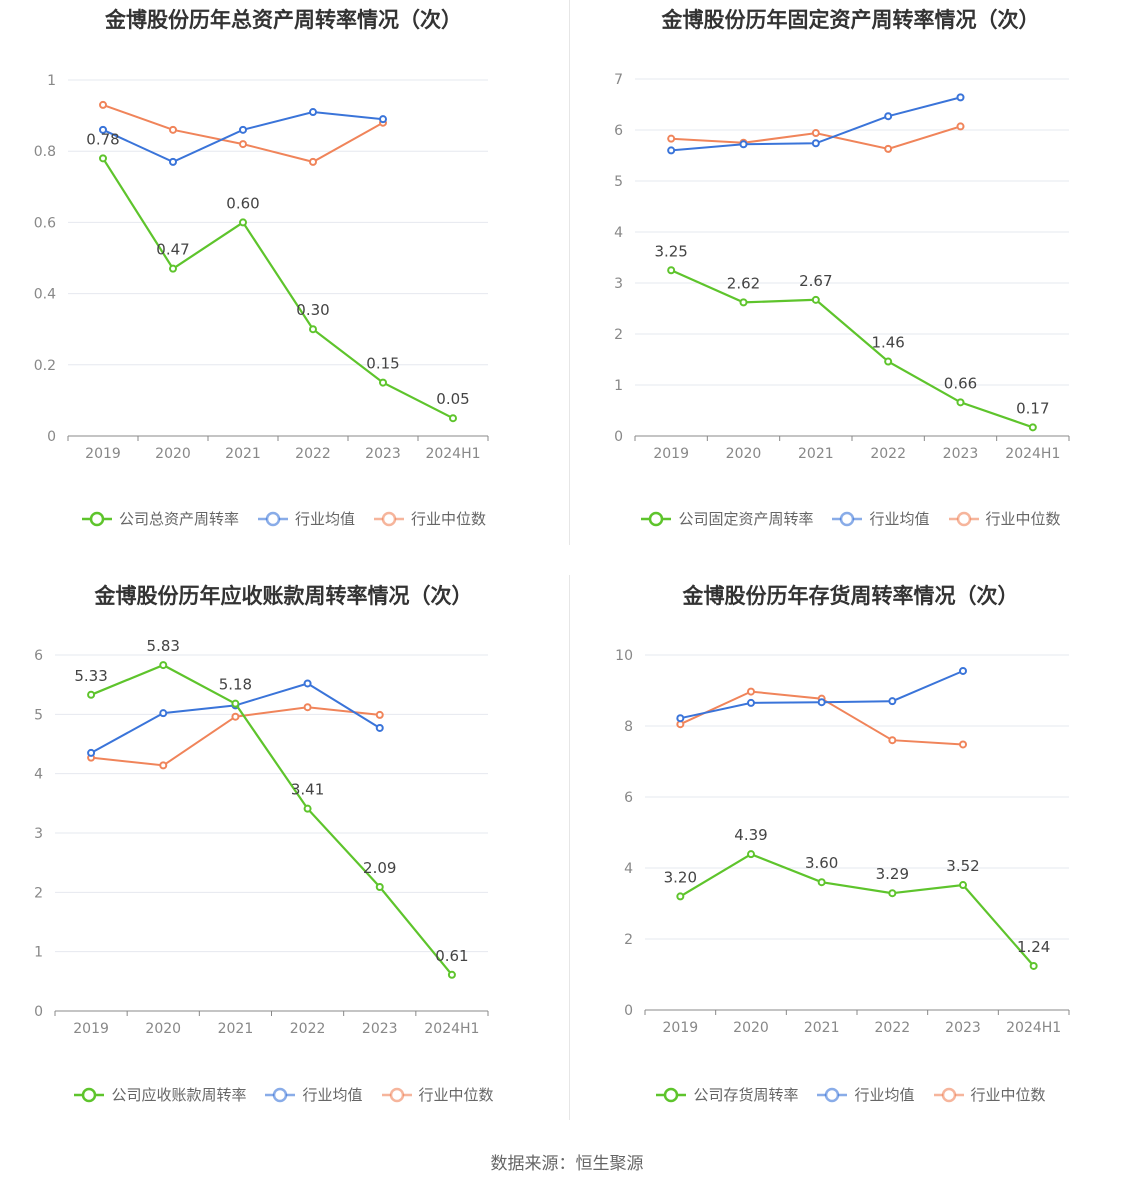 The image size is (1134, 1188). I want to click on data-label: 0.47, so click(172, 250).